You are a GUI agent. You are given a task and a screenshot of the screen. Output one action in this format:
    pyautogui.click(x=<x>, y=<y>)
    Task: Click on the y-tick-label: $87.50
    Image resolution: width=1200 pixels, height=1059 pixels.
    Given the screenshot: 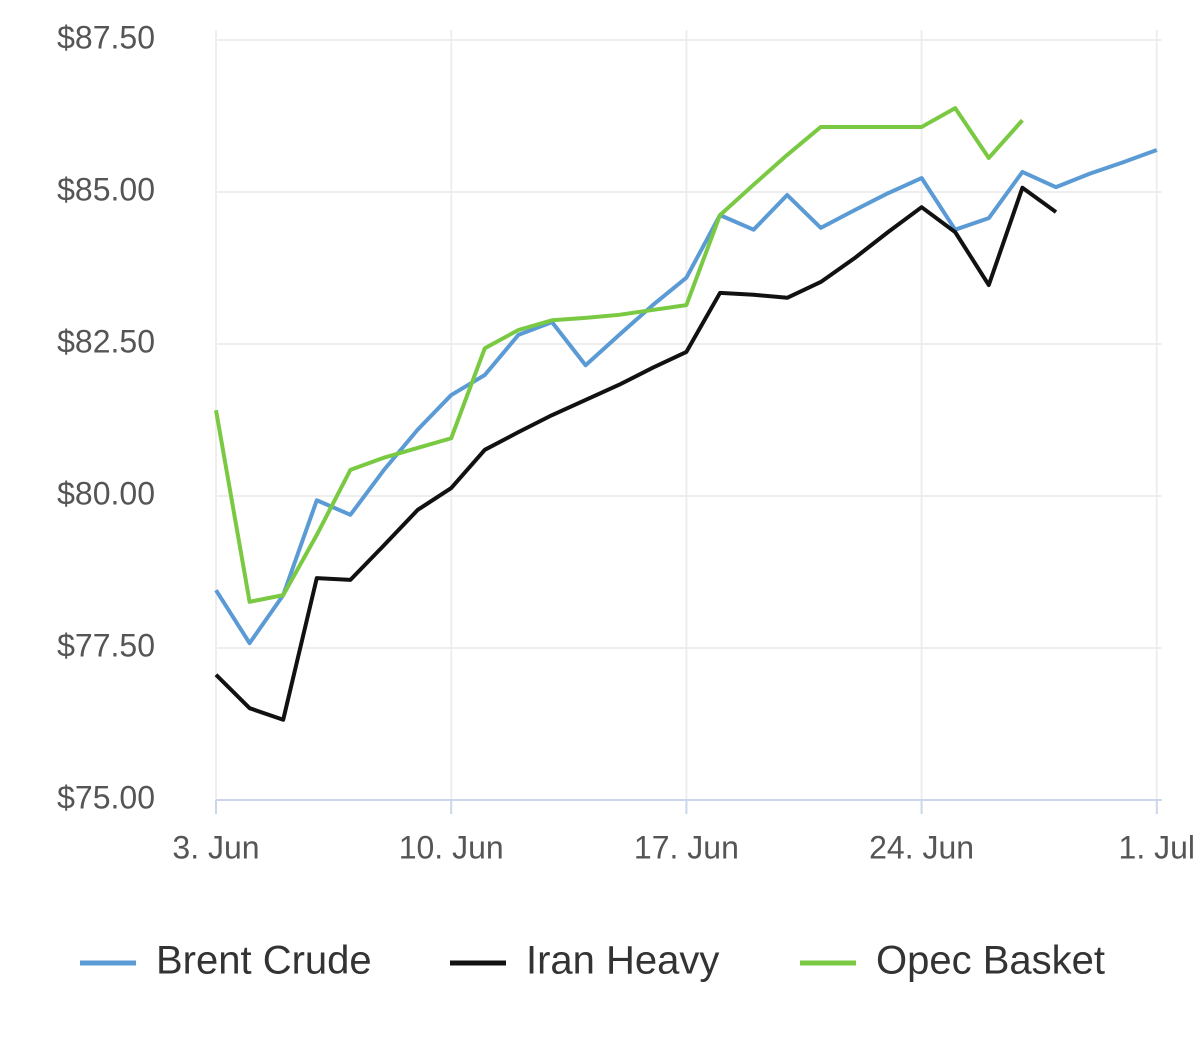 What is the action you would take?
    pyautogui.click(x=106, y=37)
    